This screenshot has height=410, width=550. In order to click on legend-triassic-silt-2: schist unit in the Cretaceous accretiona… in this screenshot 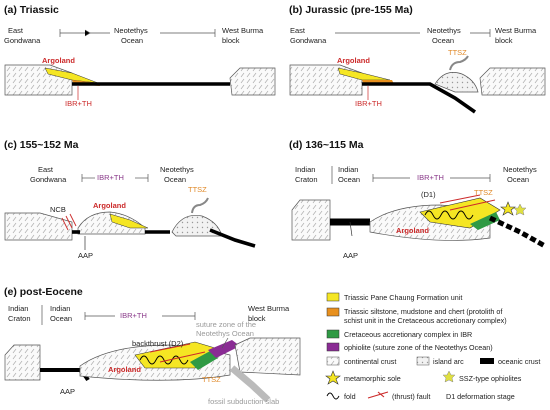, I will do `click(425, 320)`.